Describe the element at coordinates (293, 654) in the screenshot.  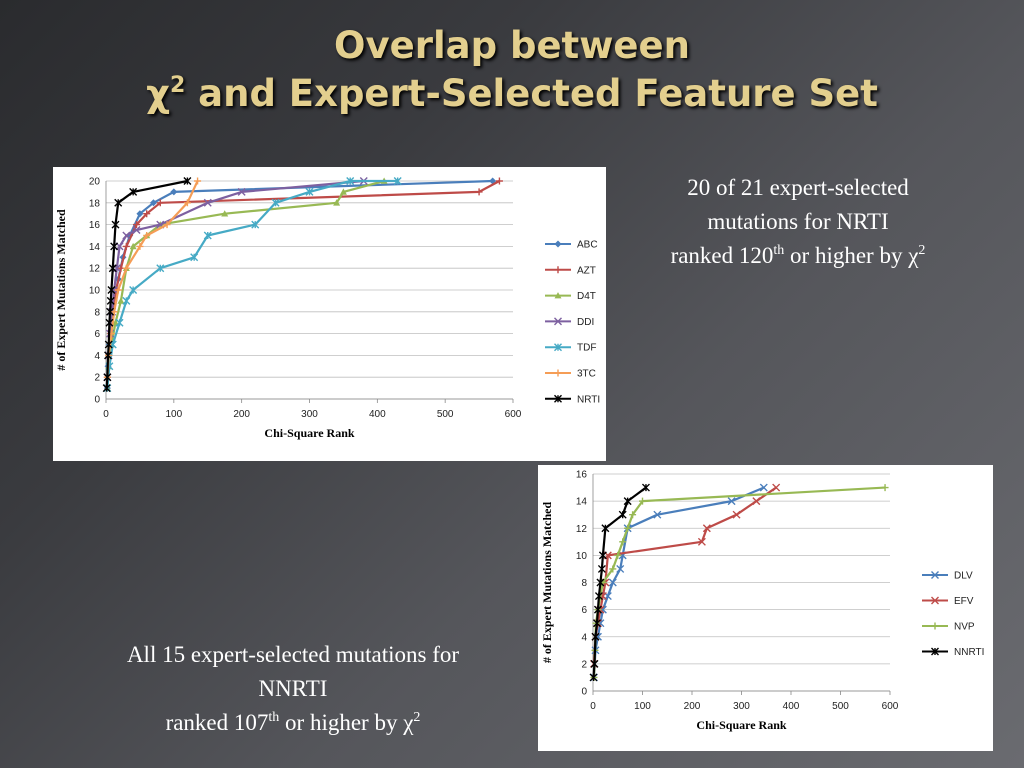
I see `nnrti-caption-line-1: All 15 expert-selected mutations for` at that location.